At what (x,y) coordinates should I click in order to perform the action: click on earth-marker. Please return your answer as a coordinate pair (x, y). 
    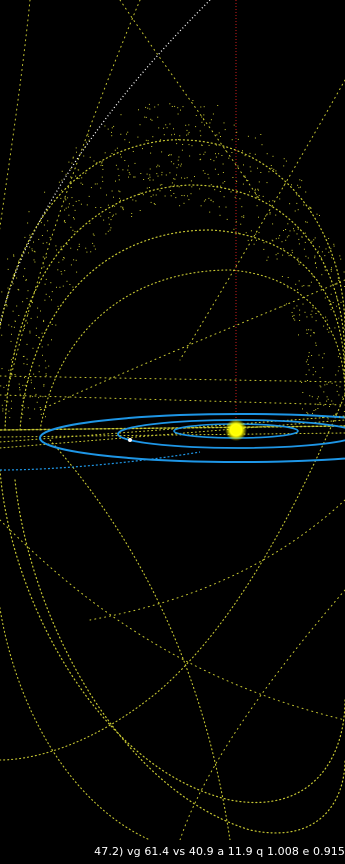
    Looking at the image, I should click on (130, 440).